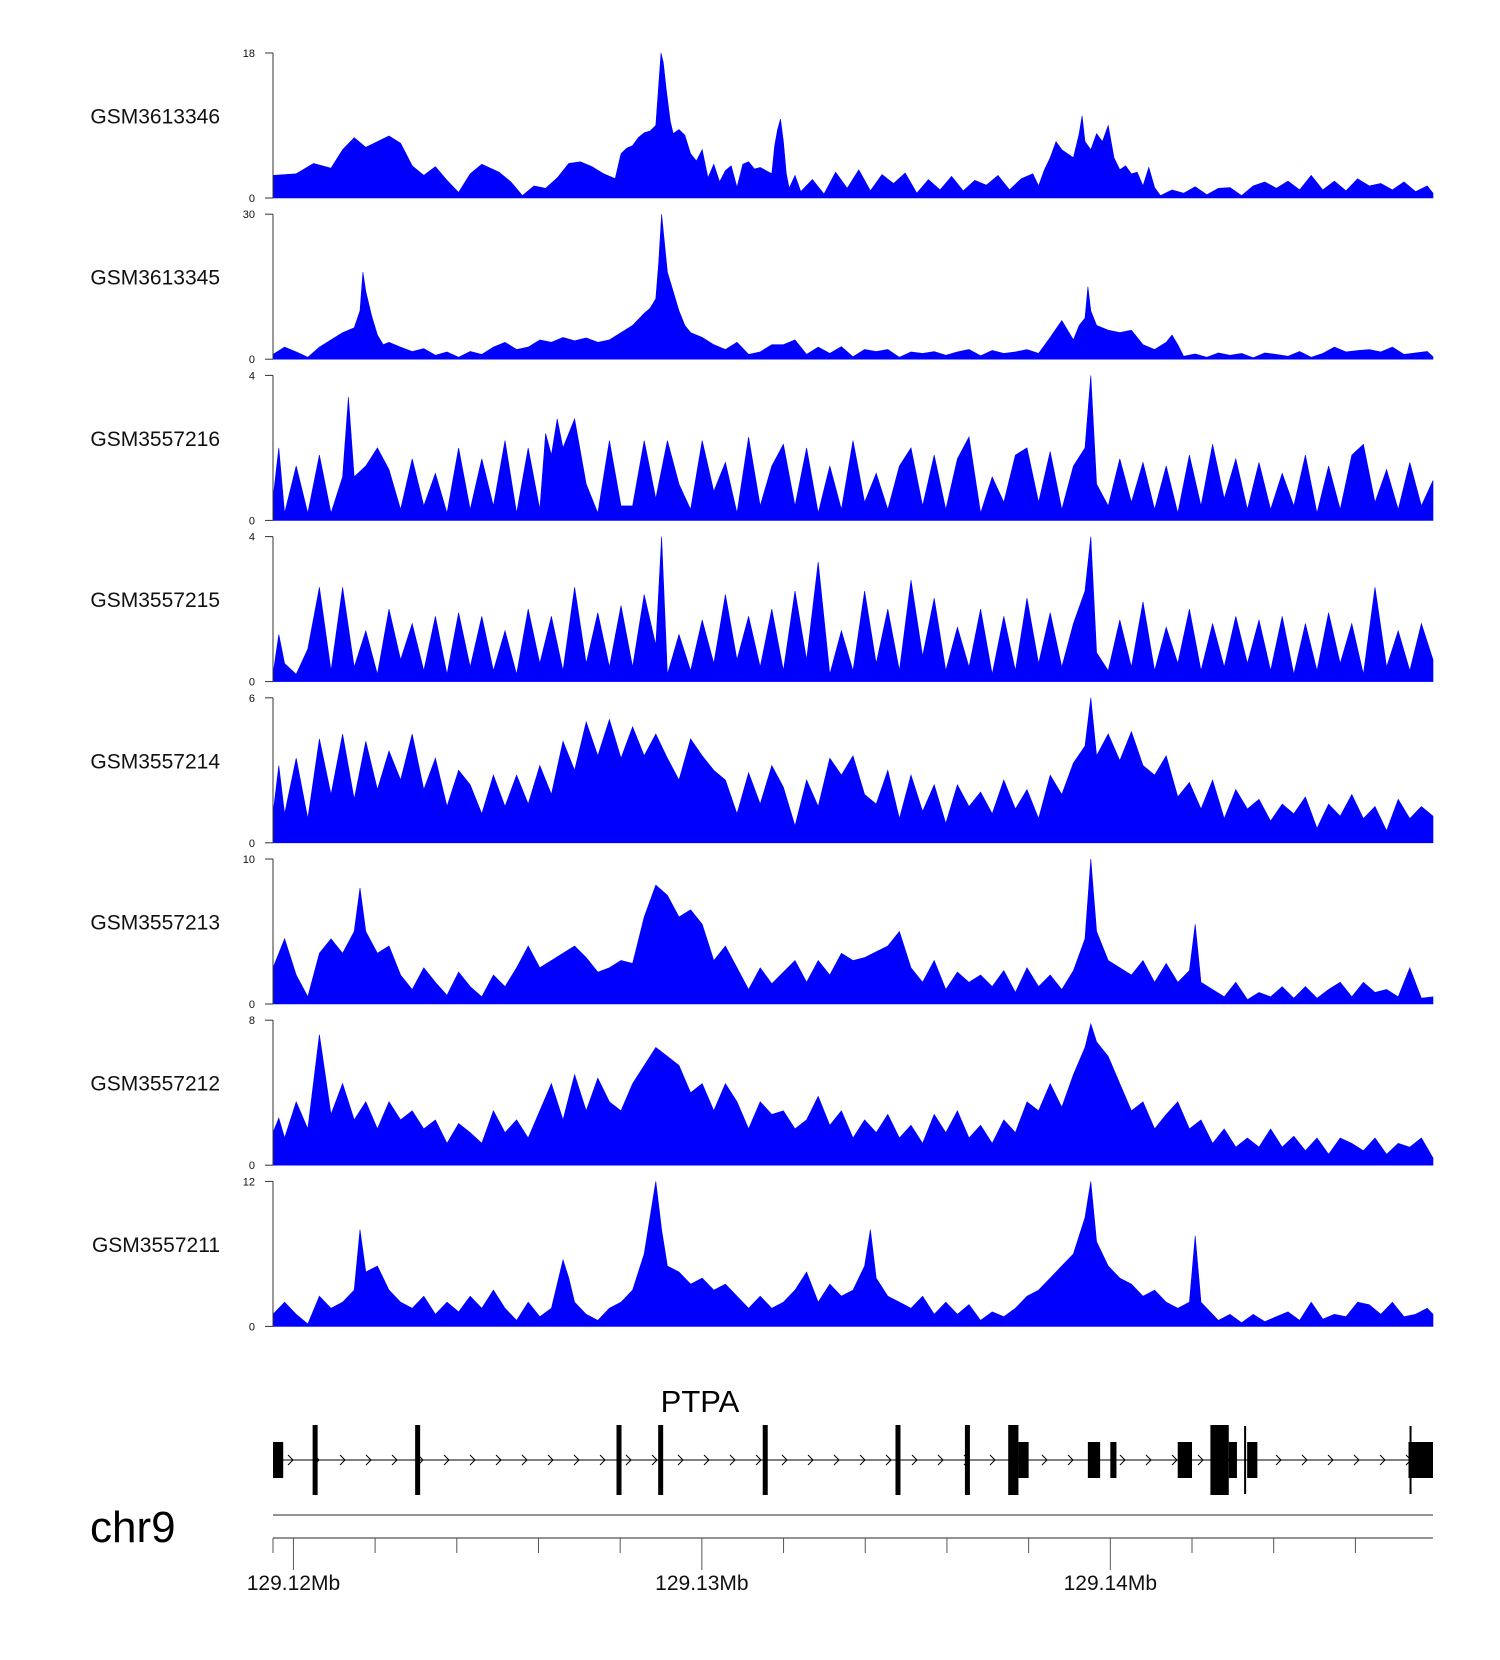 The height and width of the screenshot is (1660, 1500). I want to click on track-gsm3613345: GSM3613345 30 0, so click(762, 287).